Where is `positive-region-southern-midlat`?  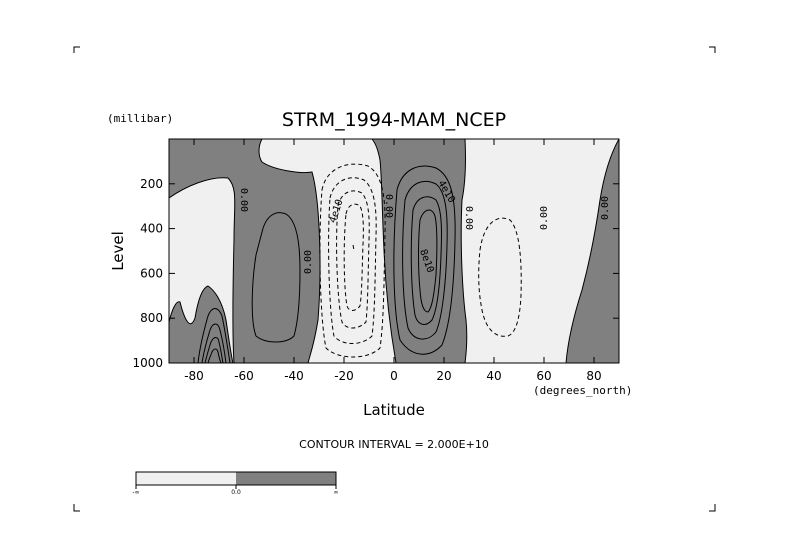 positive-region-southern-midlat is located at coordinates (245, 251).